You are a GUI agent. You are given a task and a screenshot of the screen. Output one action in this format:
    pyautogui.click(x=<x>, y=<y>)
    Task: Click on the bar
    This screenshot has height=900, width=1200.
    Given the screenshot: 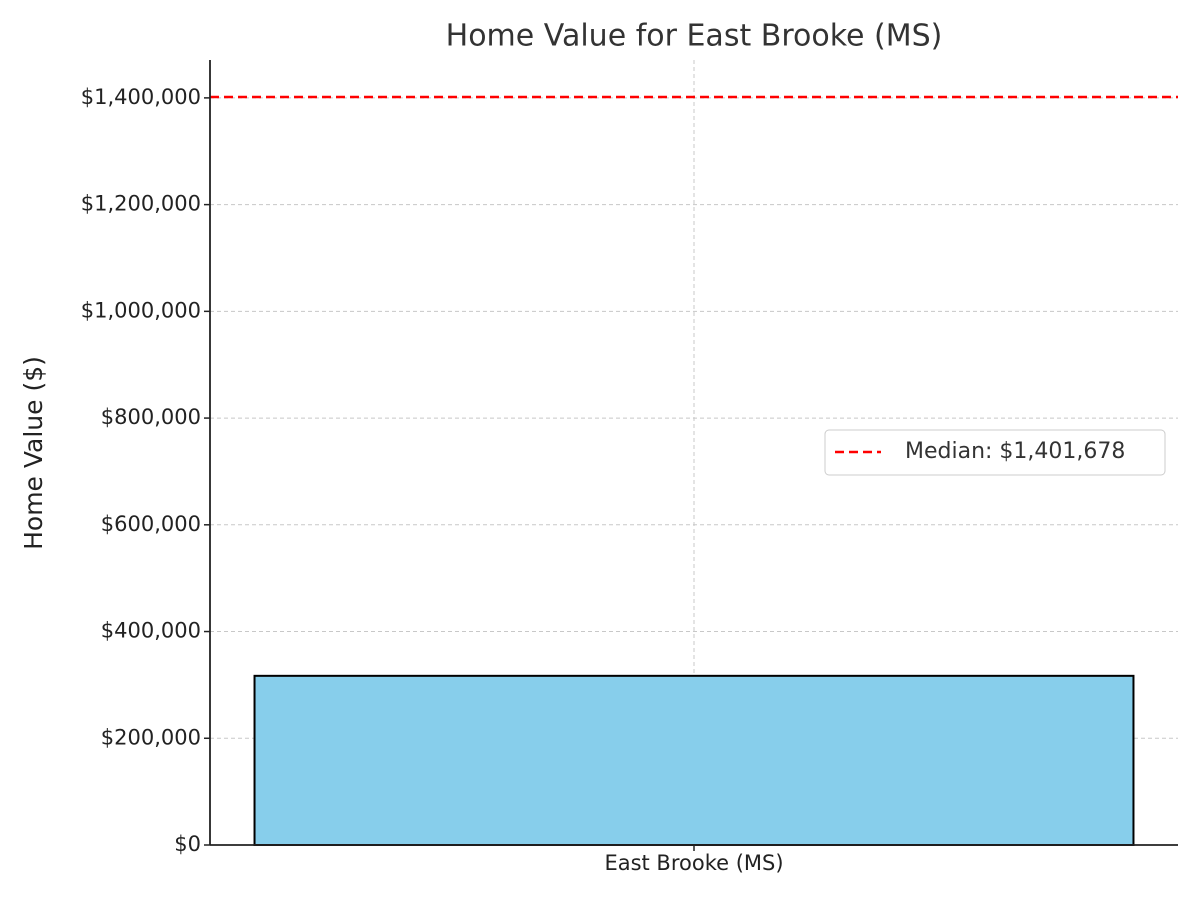 What is the action you would take?
    pyautogui.click(x=694, y=760)
    